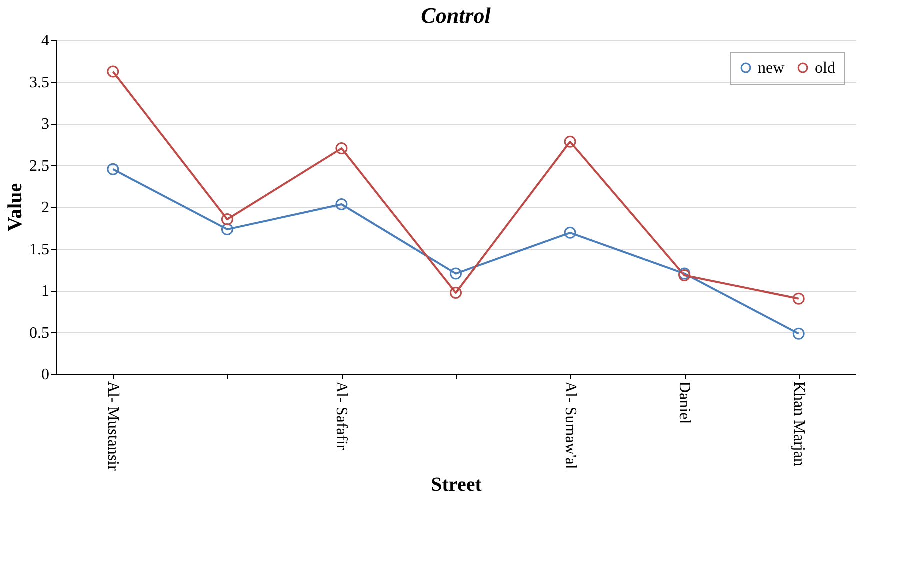  I want to click on legend-label: new, so click(772, 68).